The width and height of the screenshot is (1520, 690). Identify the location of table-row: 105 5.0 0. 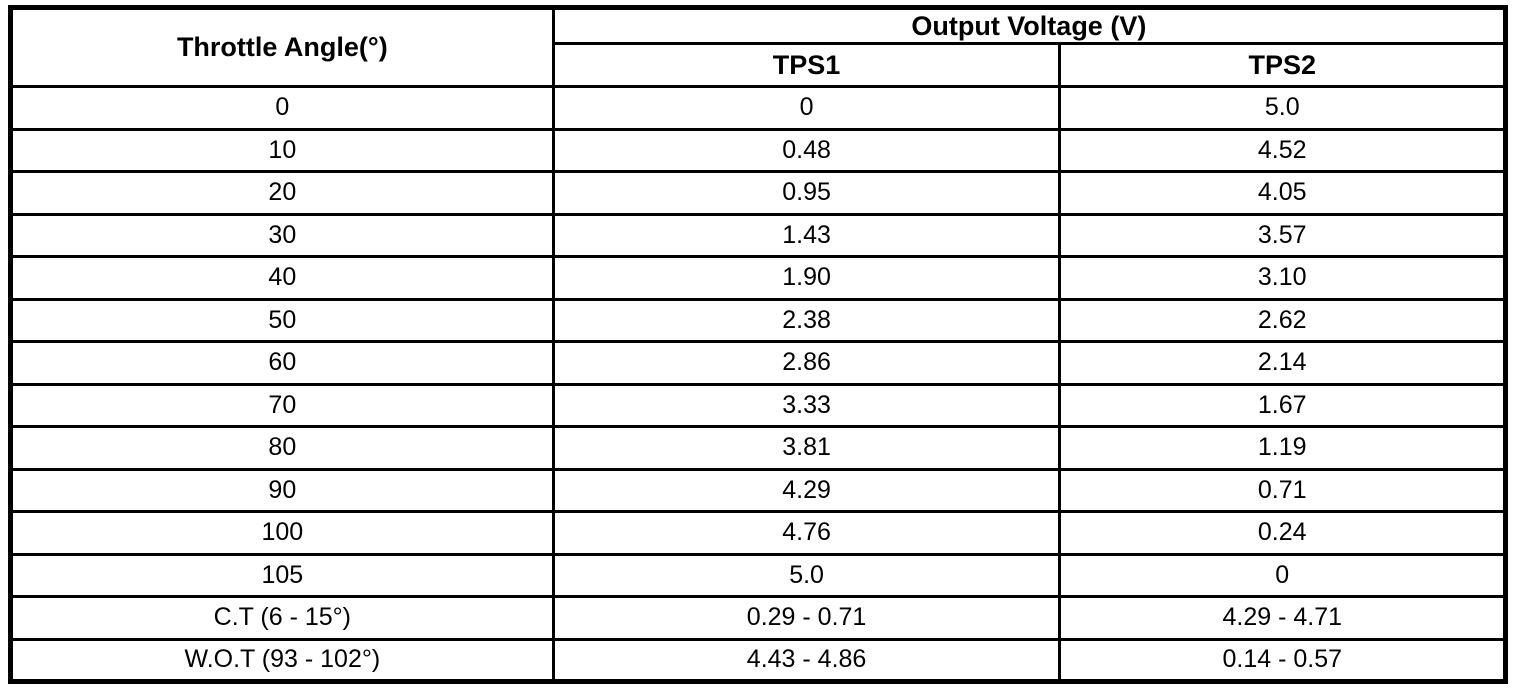
(758, 575).